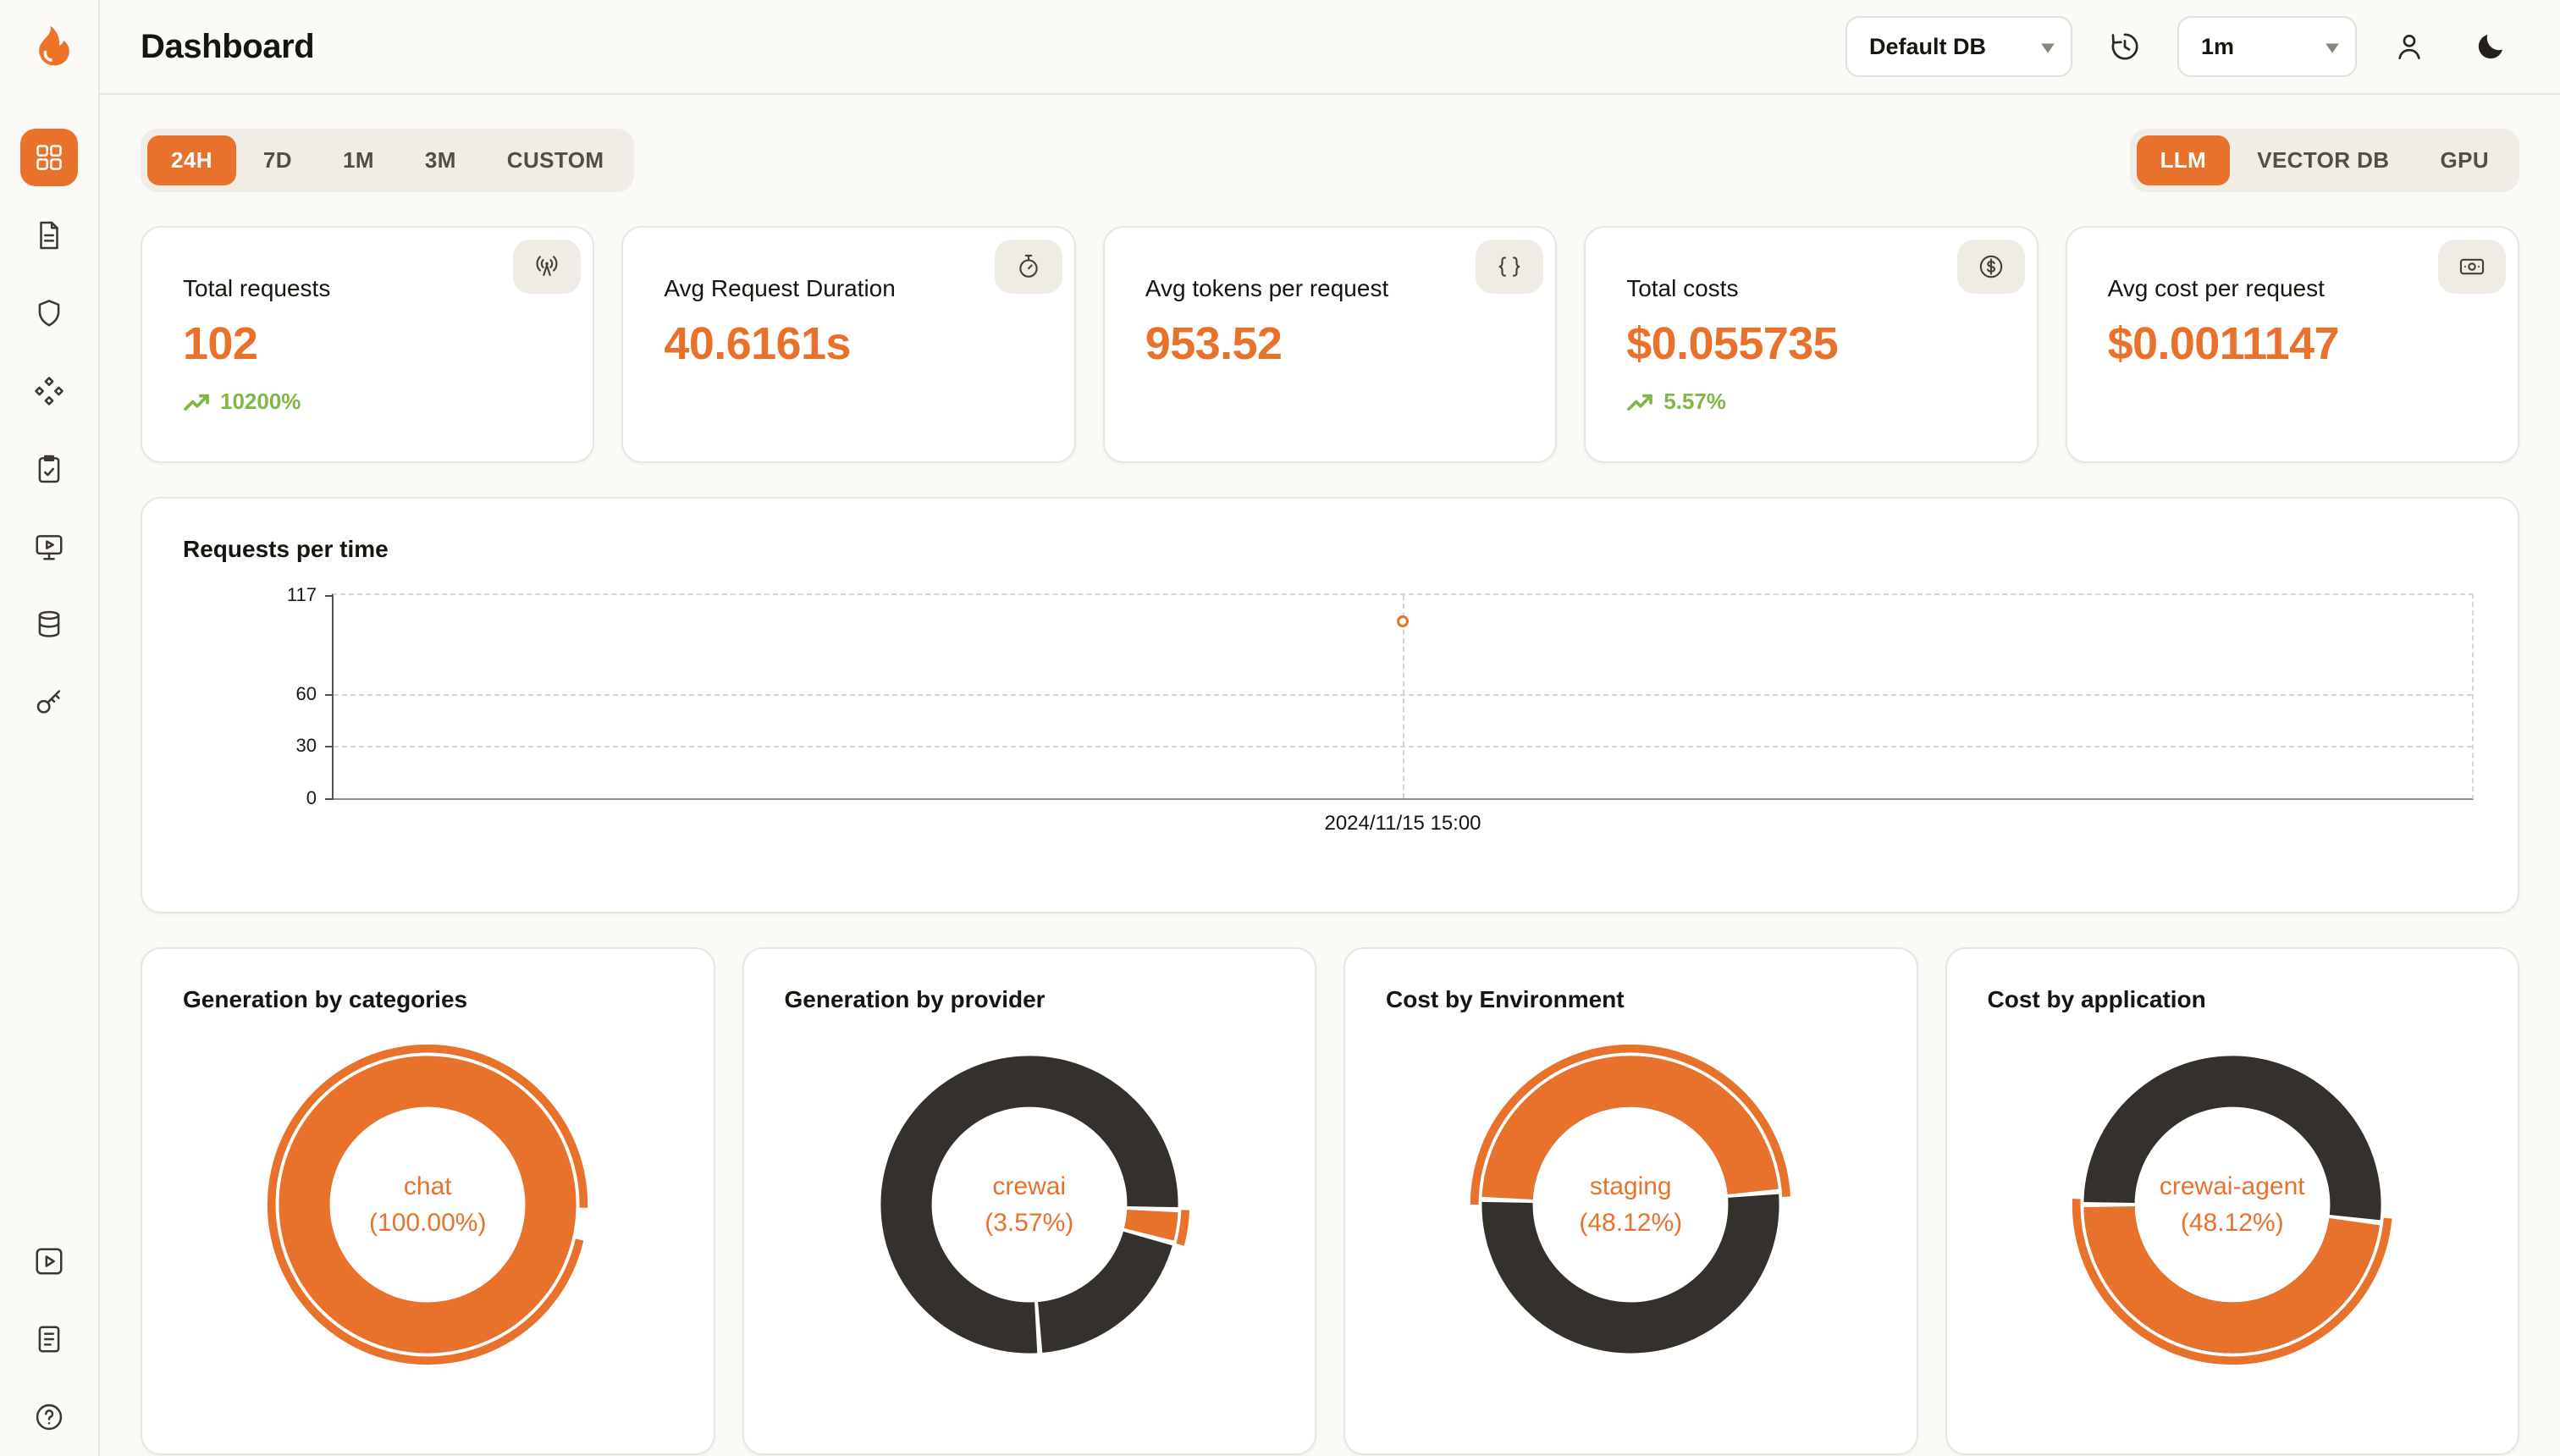 The height and width of the screenshot is (1456, 2560). What do you see at coordinates (1810, 402) in the screenshot?
I see `stat-delta: 5.57%` at bounding box center [1810, 402].